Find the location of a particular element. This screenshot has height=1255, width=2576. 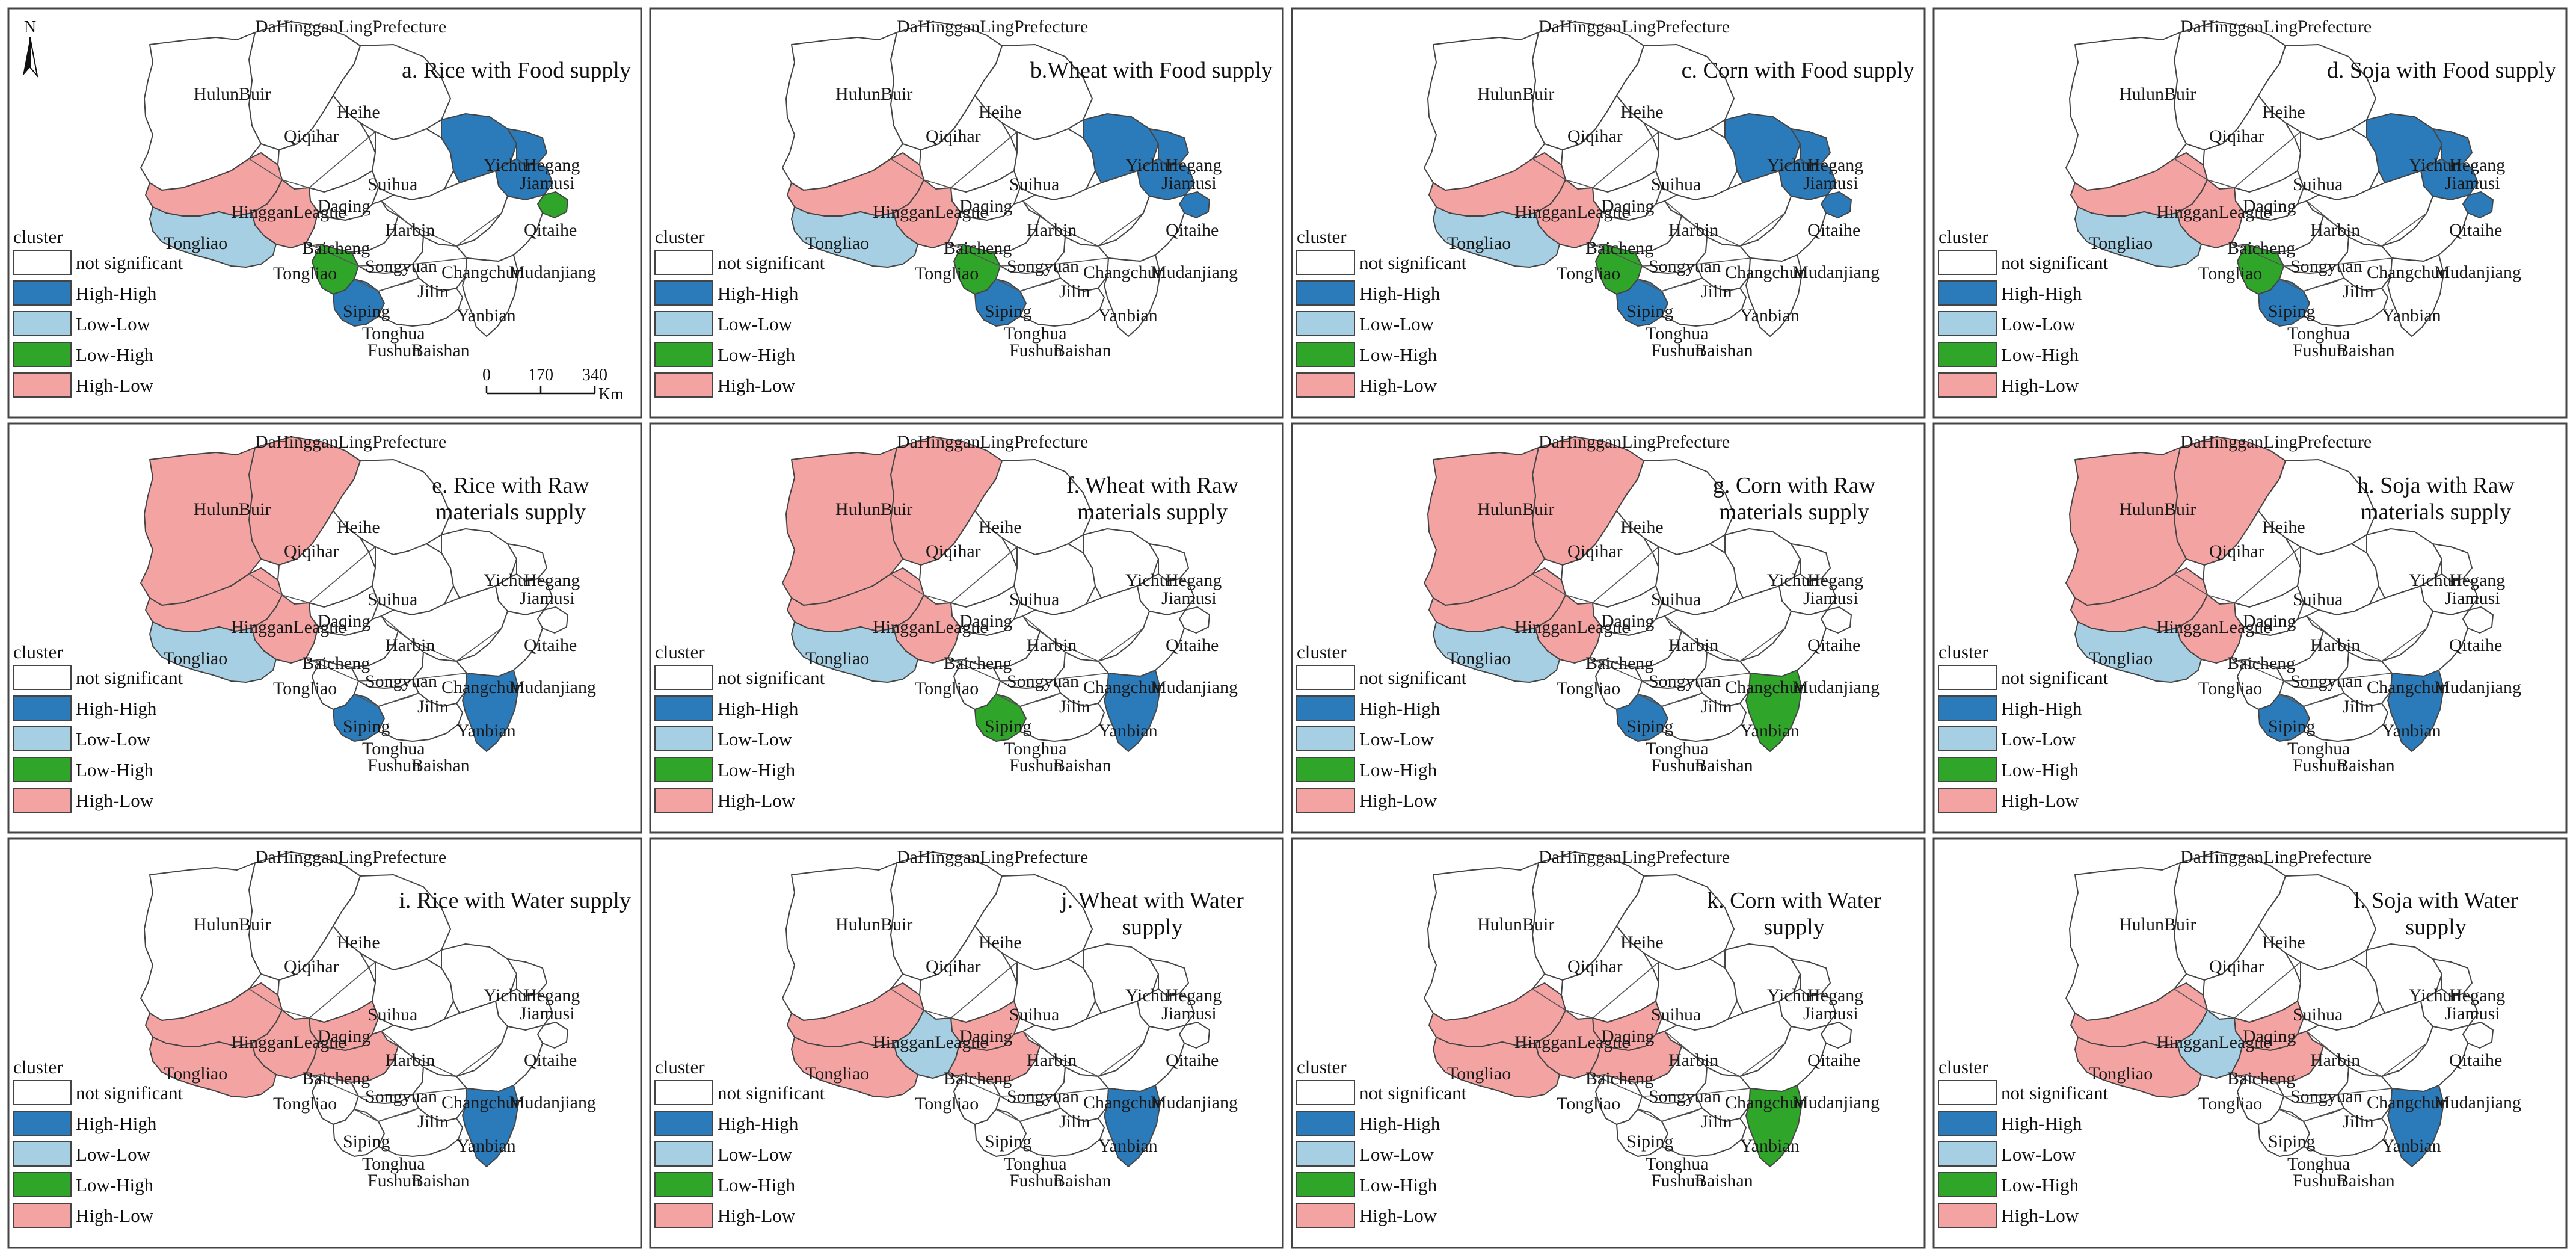

legend-swatch-ns is located at coordinates (42, 1092).